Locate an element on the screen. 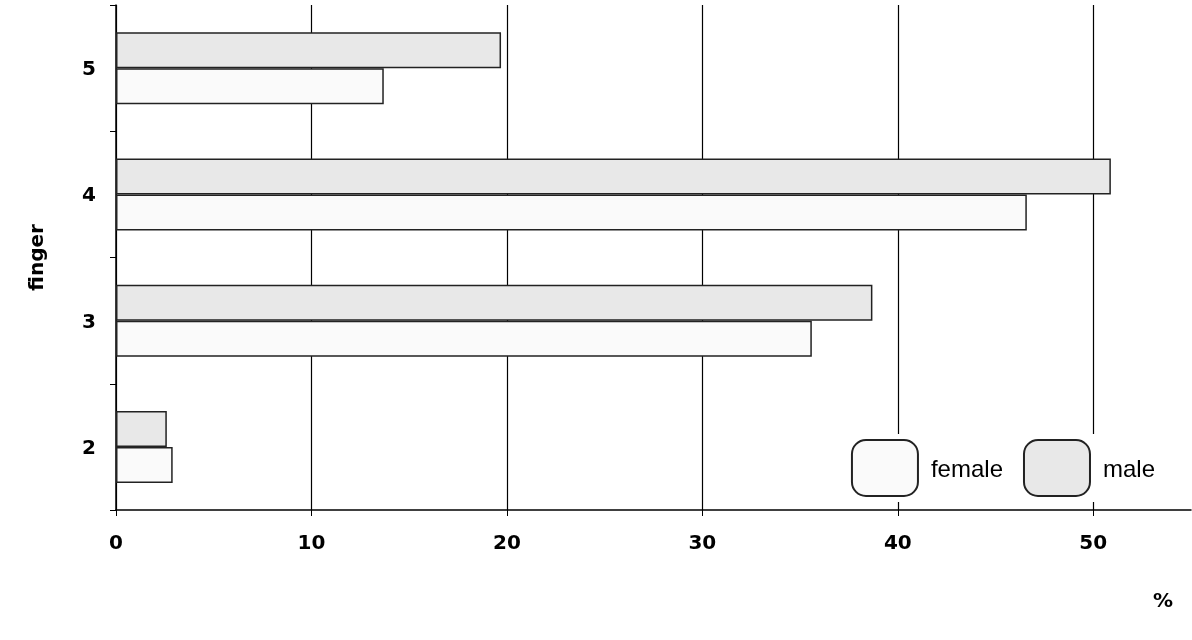  x-tick-label: 10 is located at coordinates (311, 542).